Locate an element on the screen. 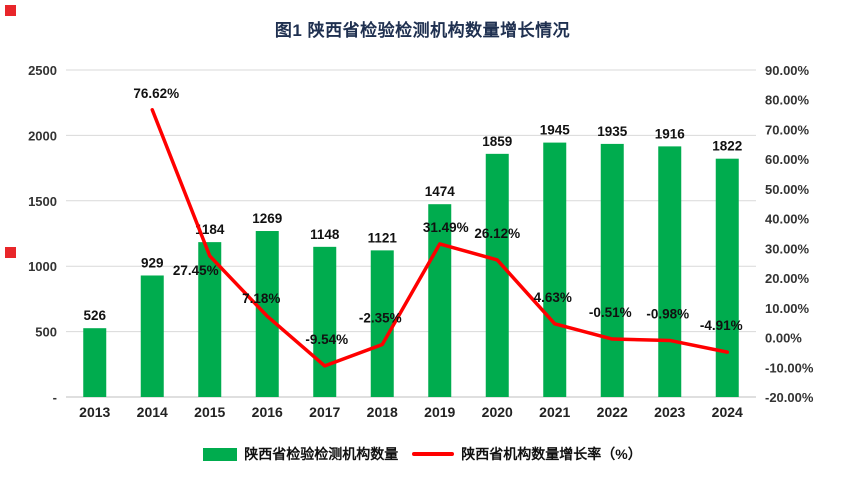 The width and height of the screenshot is (845, 492). bar-value-label: 1474 is located at coordinates (440, 191).